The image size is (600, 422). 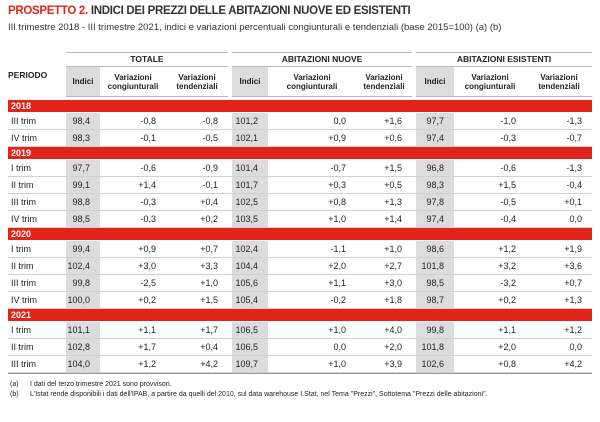 I want to click on value-cell: +1,6, so click(x=393, y=121).